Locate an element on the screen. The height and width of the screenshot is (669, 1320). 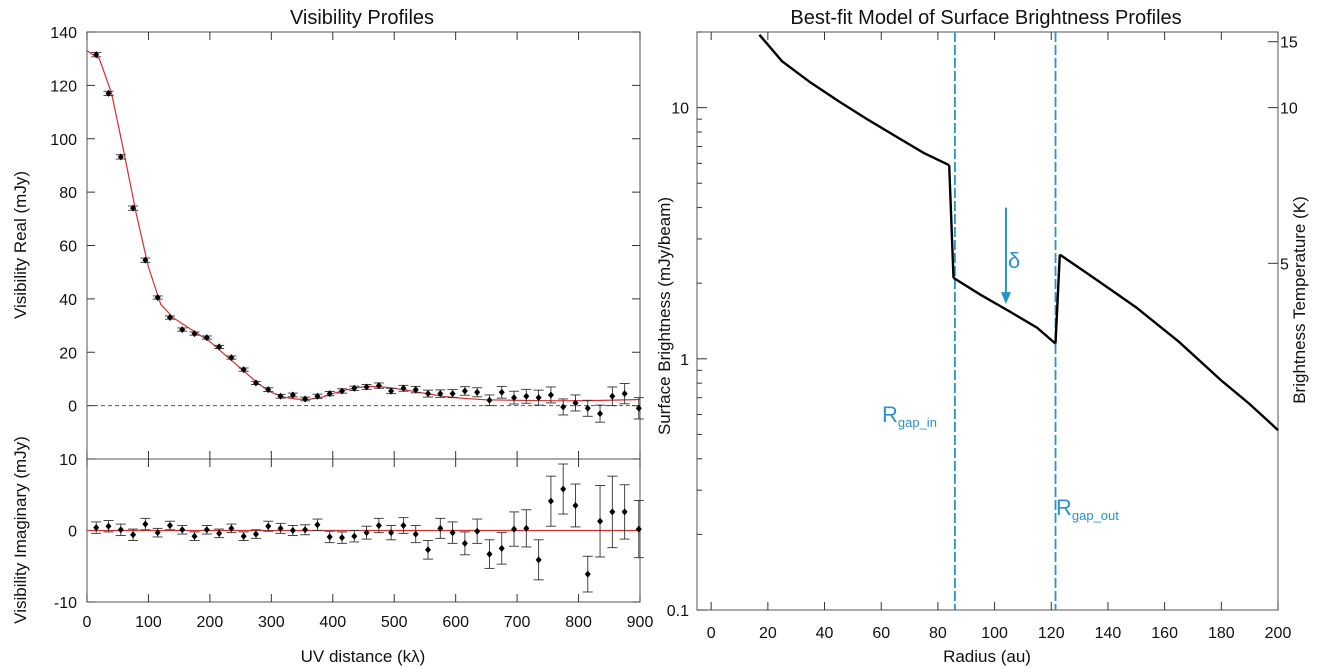
x-tick-label: 200 is located at coordinates (210, 622).